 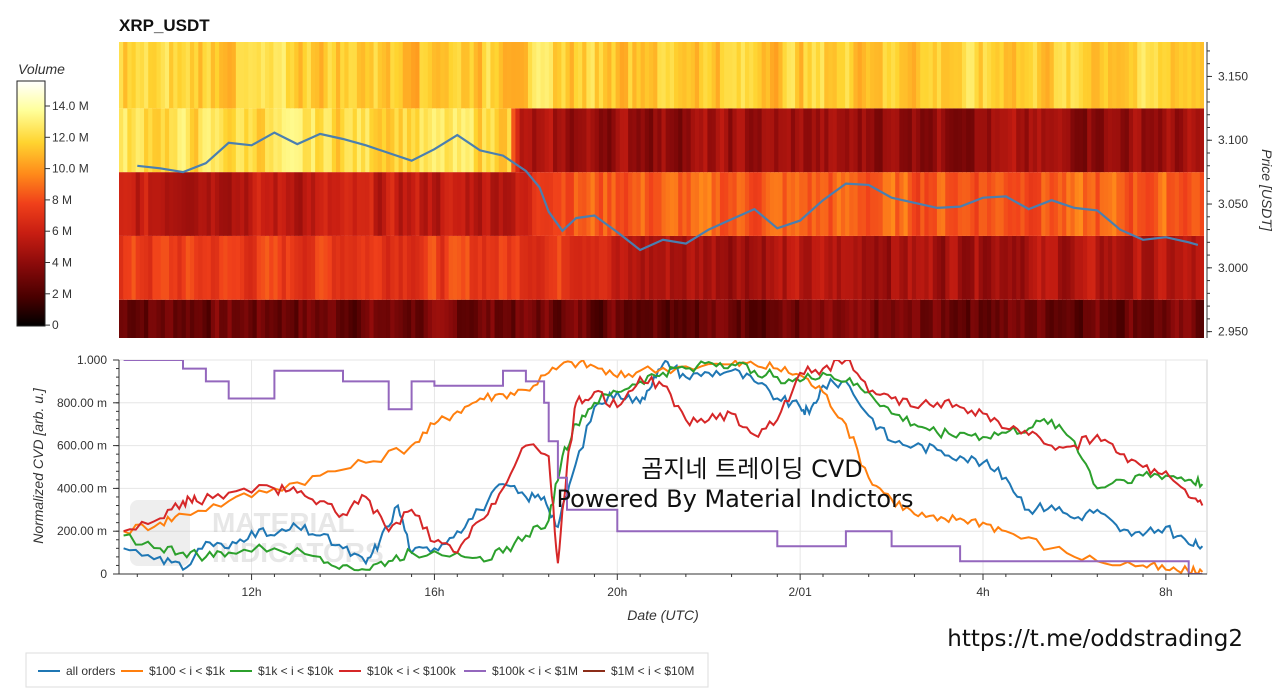 I want to click on svg-text: MATERIAL, so click(x=283, y=522).